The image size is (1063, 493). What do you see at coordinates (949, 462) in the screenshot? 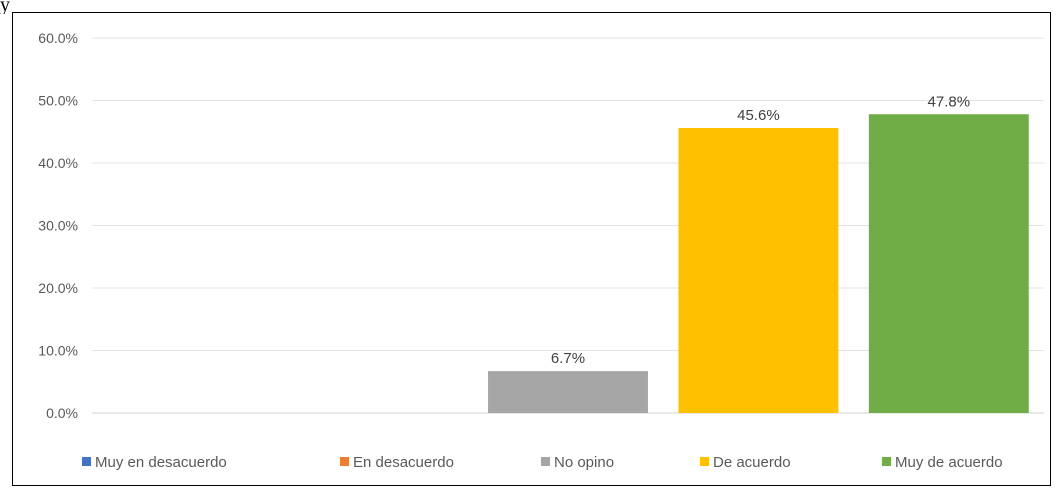
I see `legend-label: Muy de acuerdo` at bounding box center [949, 462].